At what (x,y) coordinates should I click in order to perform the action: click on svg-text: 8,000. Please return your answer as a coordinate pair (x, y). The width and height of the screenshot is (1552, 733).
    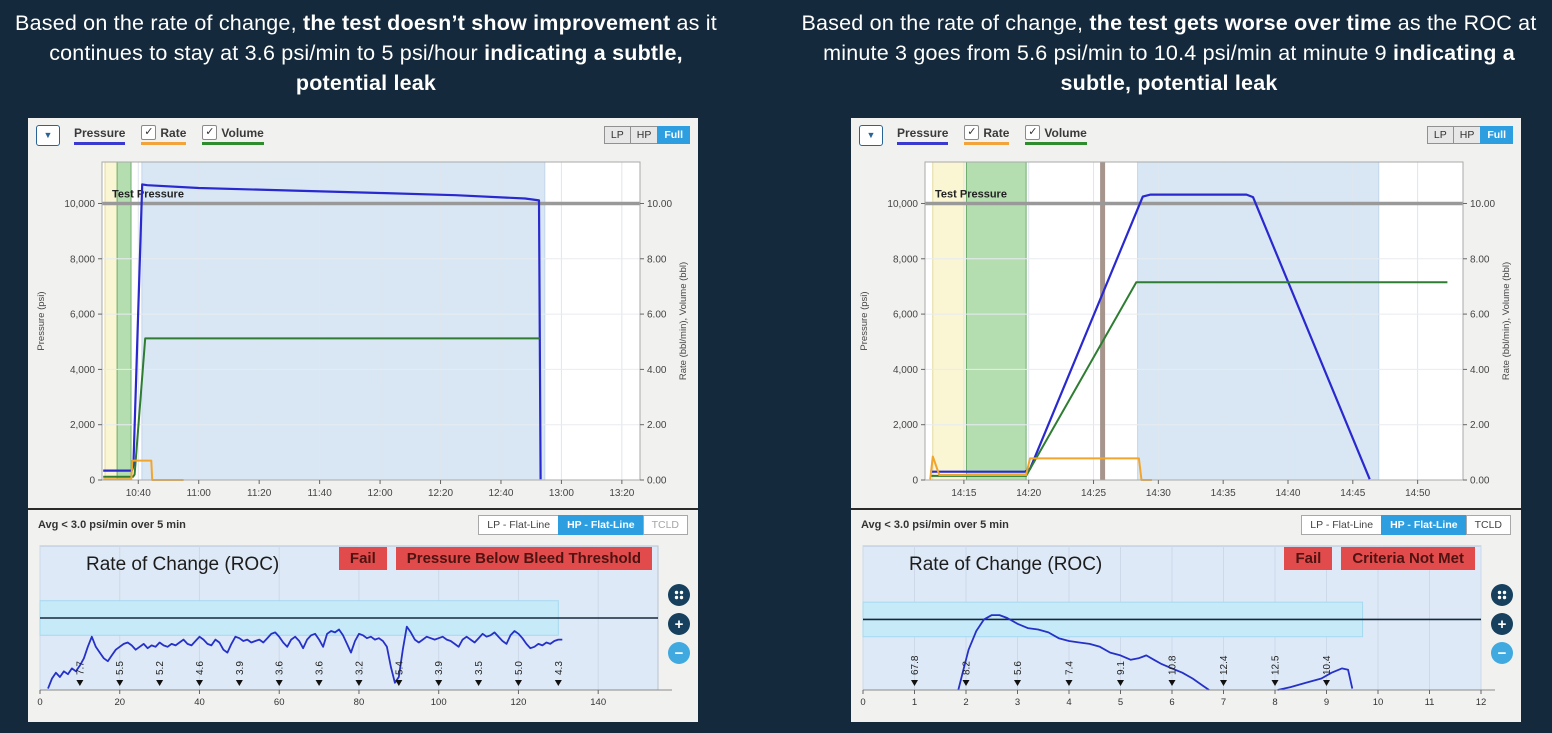
    Looking at the image, I should click on (905, 259).